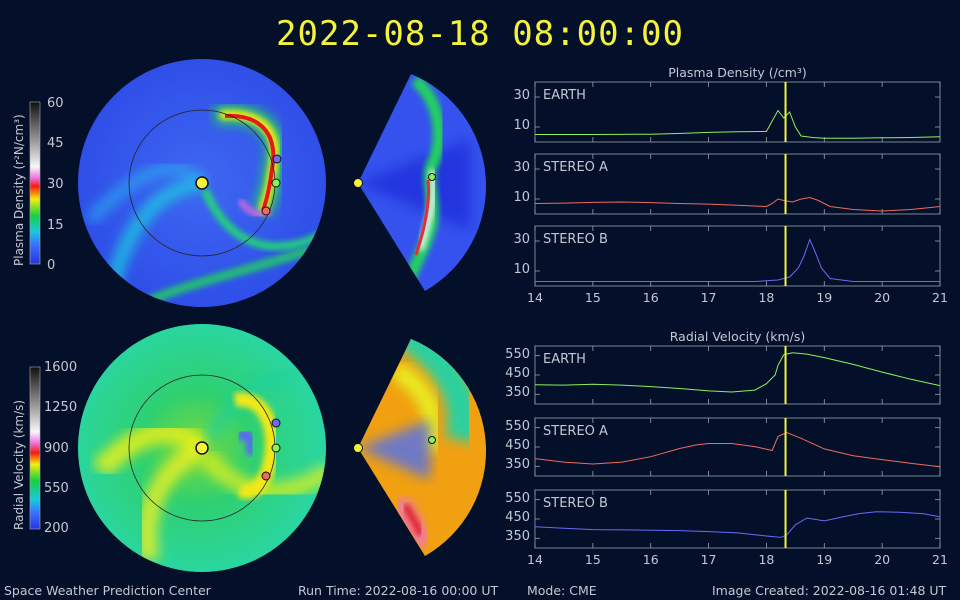  I want to click on footer-center: Space Weather Prediction Center, so click(107, 590).